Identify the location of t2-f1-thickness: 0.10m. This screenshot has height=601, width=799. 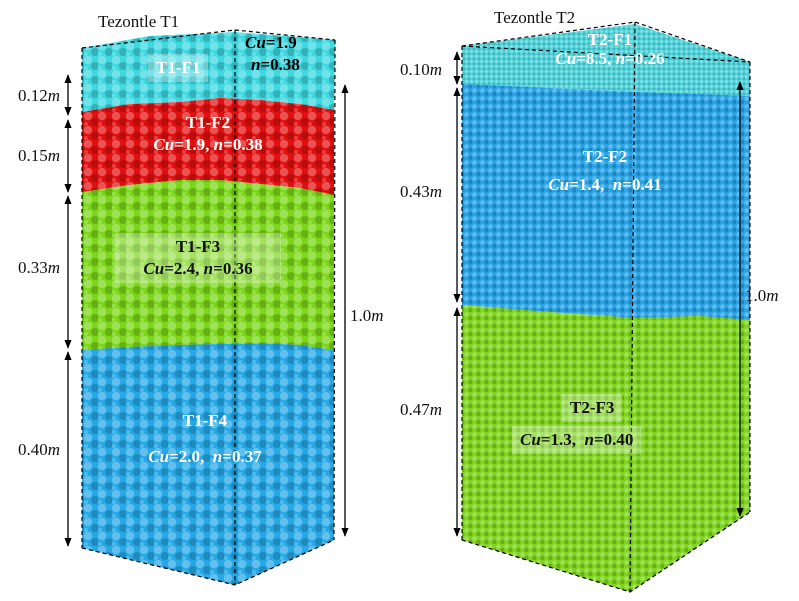
(421, 69).